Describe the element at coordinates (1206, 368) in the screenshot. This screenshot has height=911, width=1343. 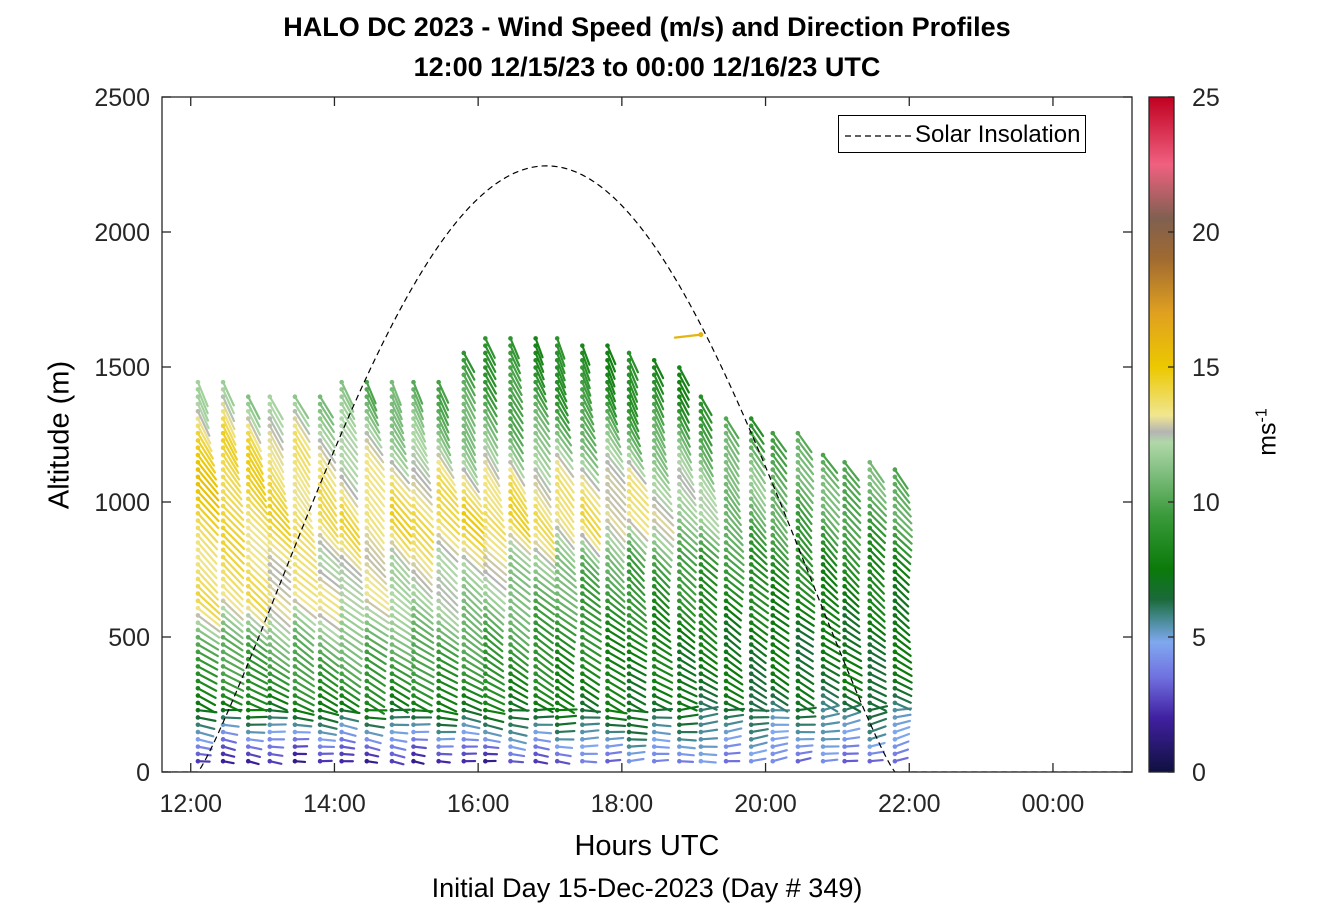
I see `colorbar-tick-label: 15` at that location.